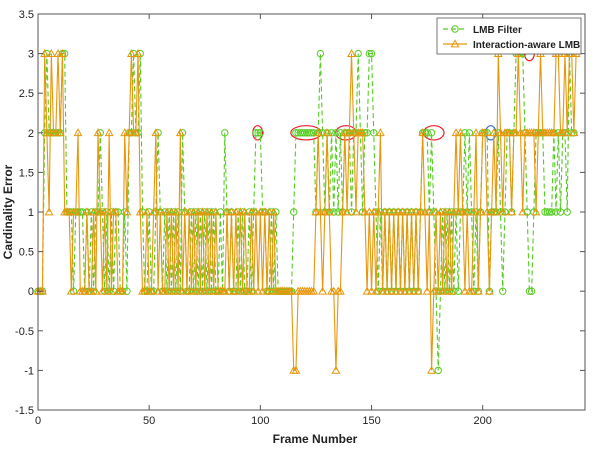 The image size is (592, 453). I want to click on x-tick-label: 200, so click(483, 421).